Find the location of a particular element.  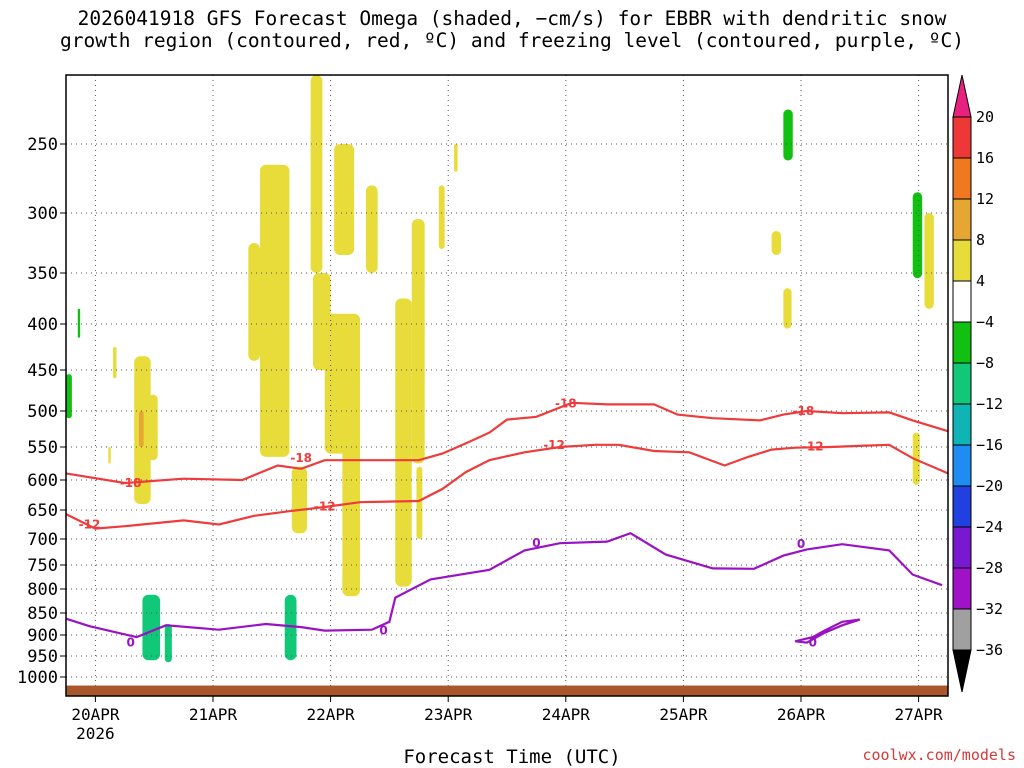

y-tick-label: 1000 is located at coordinates (37, 678).